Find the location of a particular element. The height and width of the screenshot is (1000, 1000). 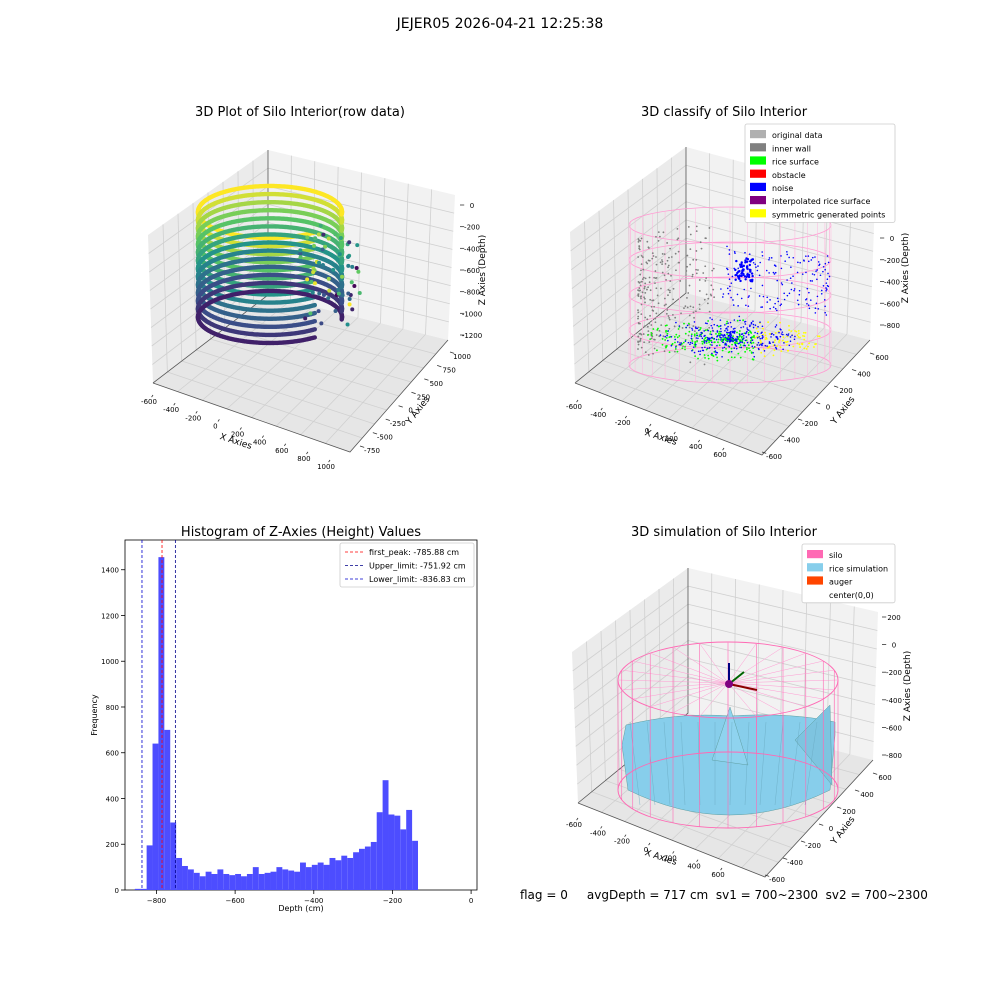

x-axis-label: X Axies is located at coordinates (660, 438).